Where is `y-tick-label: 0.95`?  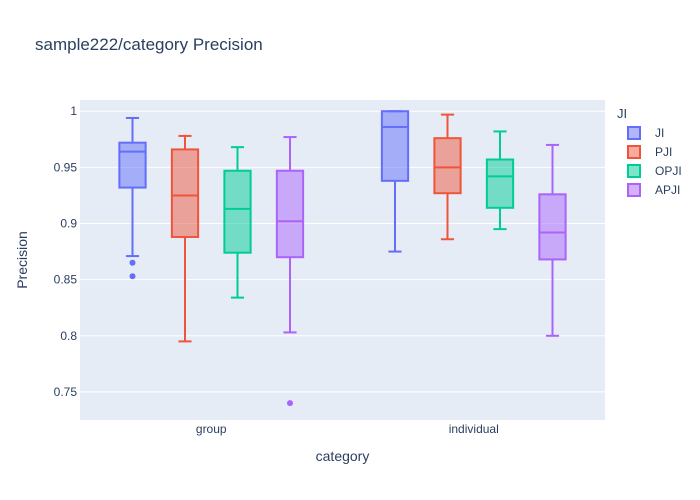 y-tick-label: 0.95 is located at coordinates (66, 167).